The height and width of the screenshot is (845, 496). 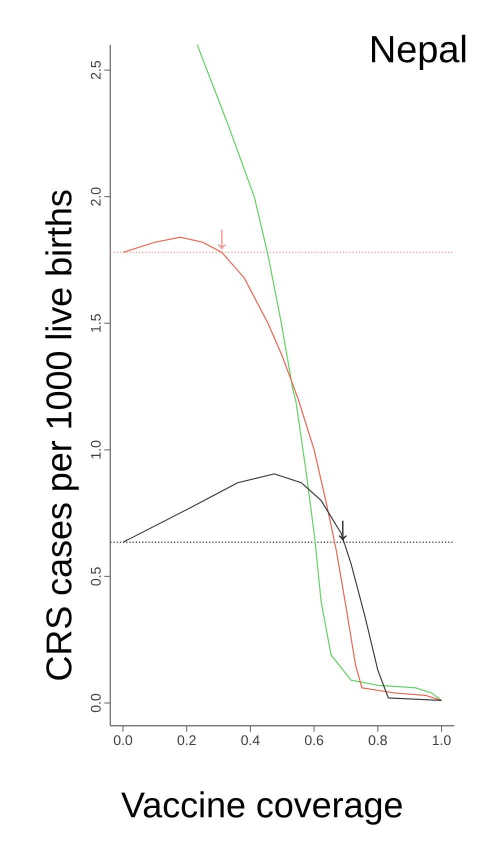 What do you see at coordinates (222, 240) in the screenshot?
I see `annotation: ↓` at bounding box center [222, 240].